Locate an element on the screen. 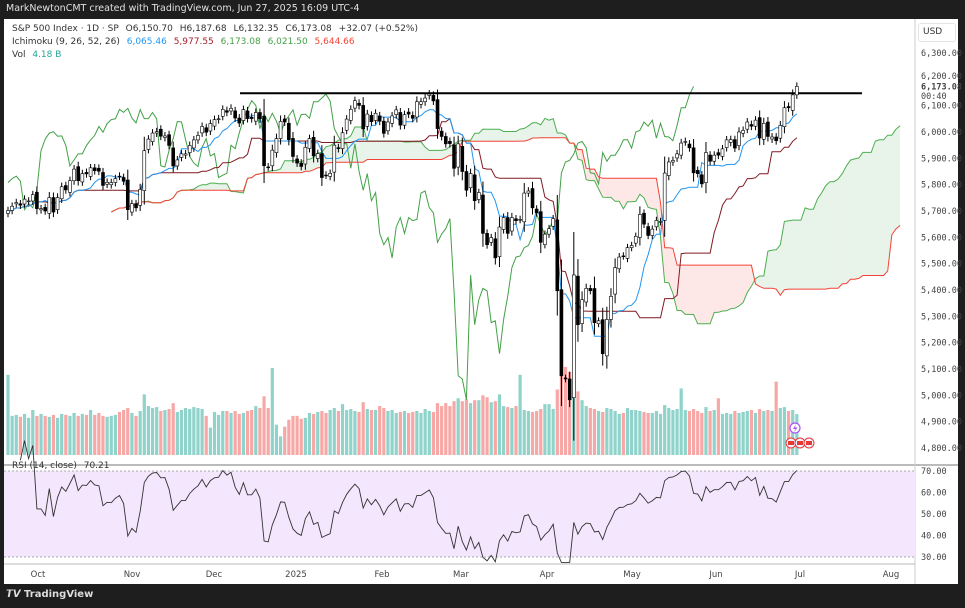  ichimoku-label: Ichimoku (9, 26, 52, 26) is located at coordinates (66, 42).